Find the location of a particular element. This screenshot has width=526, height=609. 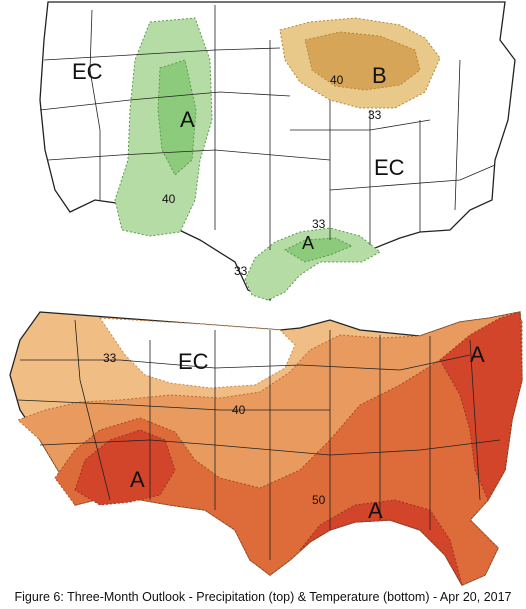

temp-a-gulf: A is located at coordinates (375, 510).